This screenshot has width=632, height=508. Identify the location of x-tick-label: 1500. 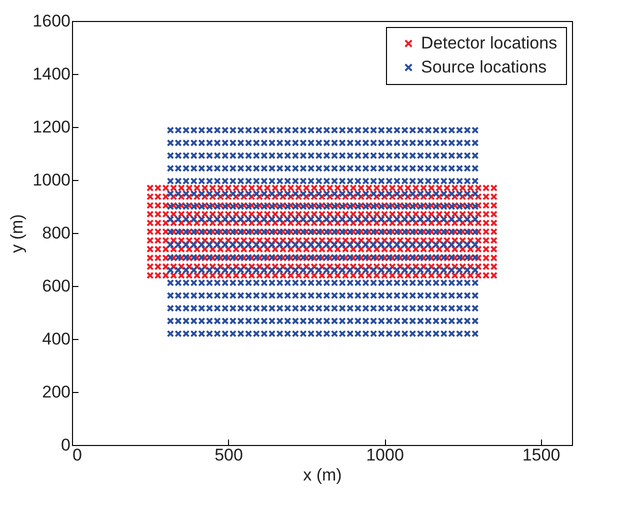
(541, 455).